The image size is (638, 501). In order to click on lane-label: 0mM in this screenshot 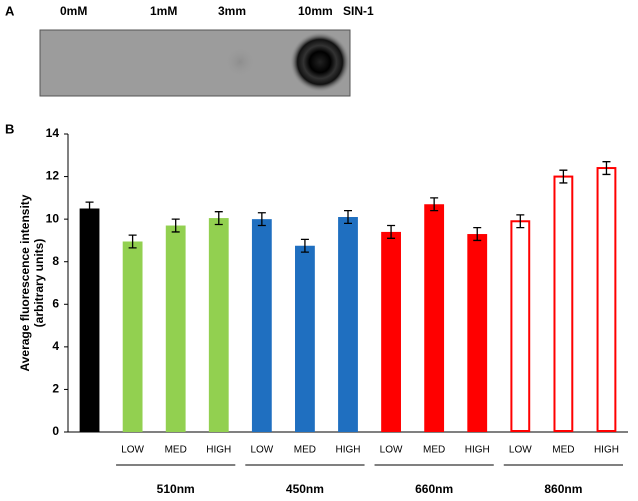, I will do `click(73, 11)`.